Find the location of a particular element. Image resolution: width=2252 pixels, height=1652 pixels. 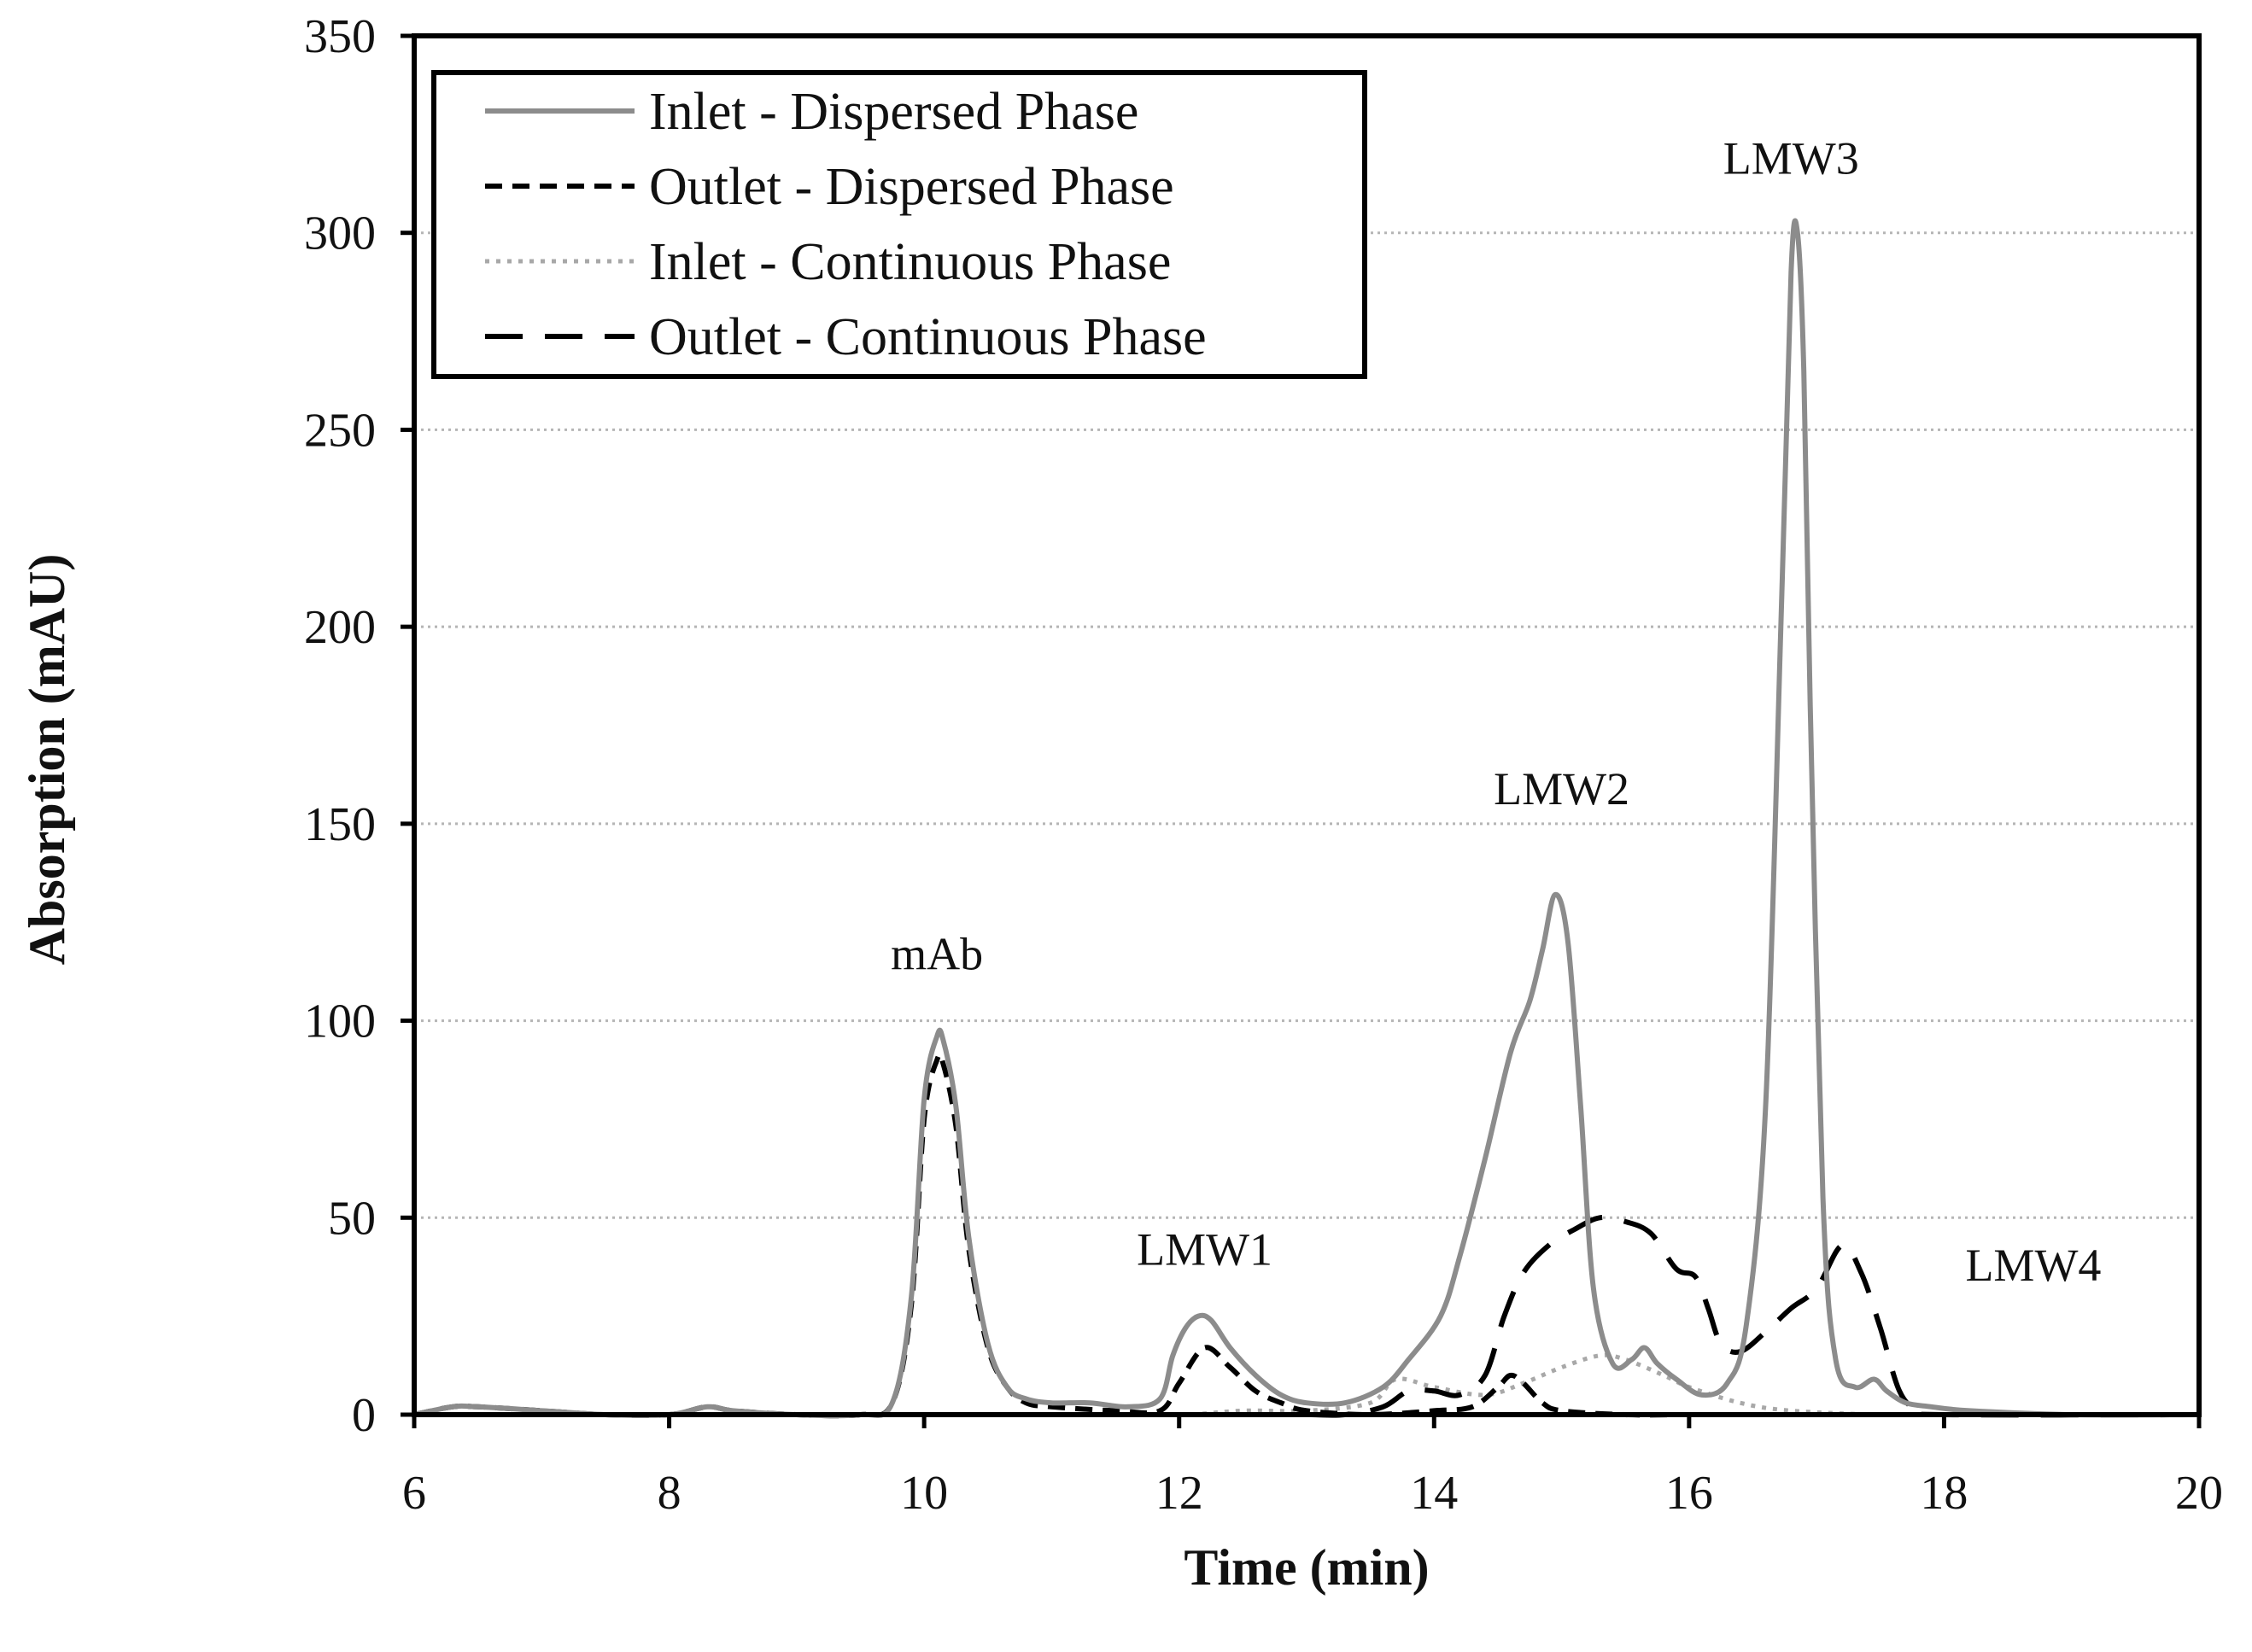

legend-label: Inlet - Dispersed Phase is located at coordinates (893, 112).